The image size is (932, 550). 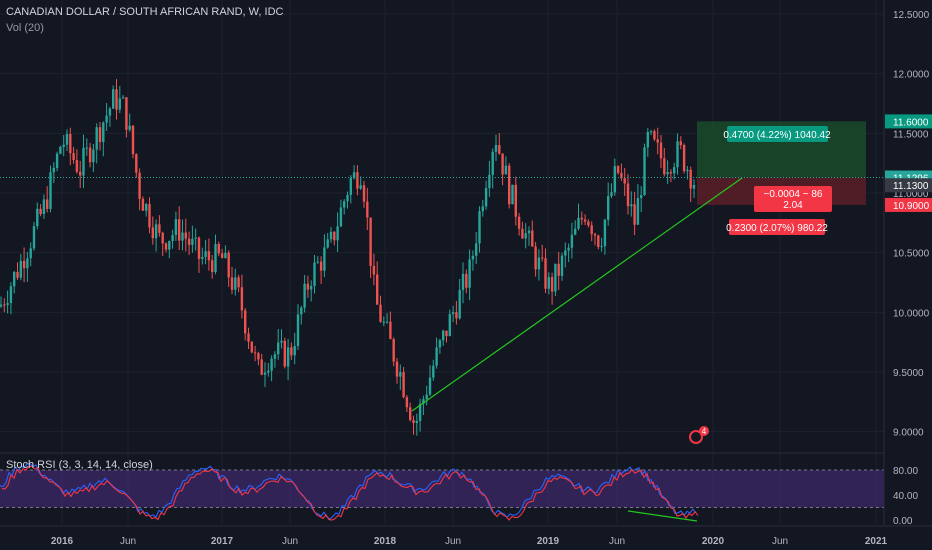 What do you see at coordinates (222, 541) in the screenshot?
I see `x-tick-label: 2017` at bounding box center [222, 541].